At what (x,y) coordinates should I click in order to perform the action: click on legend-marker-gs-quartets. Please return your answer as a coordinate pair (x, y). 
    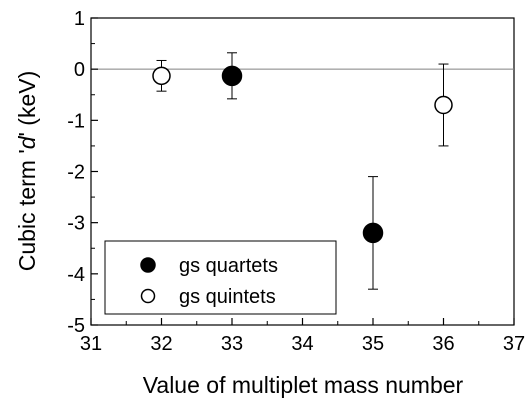
    Looking at the image, I should click on (148, 265).